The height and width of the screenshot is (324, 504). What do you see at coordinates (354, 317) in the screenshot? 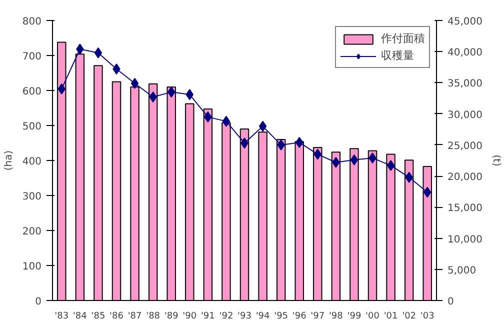
I see `x-tick-label: '99` at bounding box center [354, 317].